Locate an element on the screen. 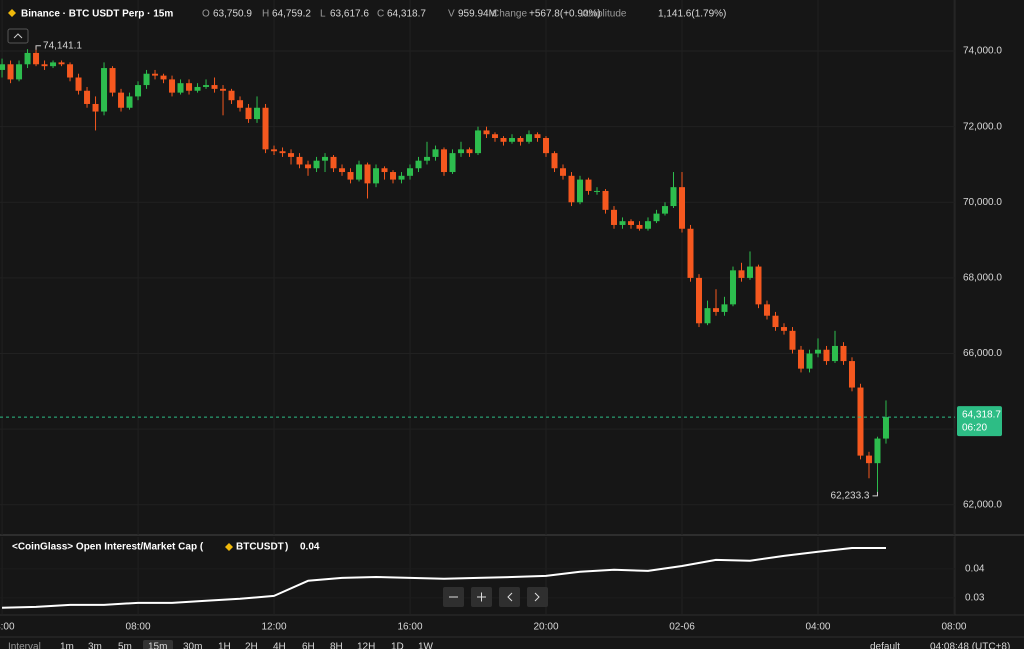 This screenshot has height=649, width=1024. interval-button: 1m is located at coordinates (67, 645).